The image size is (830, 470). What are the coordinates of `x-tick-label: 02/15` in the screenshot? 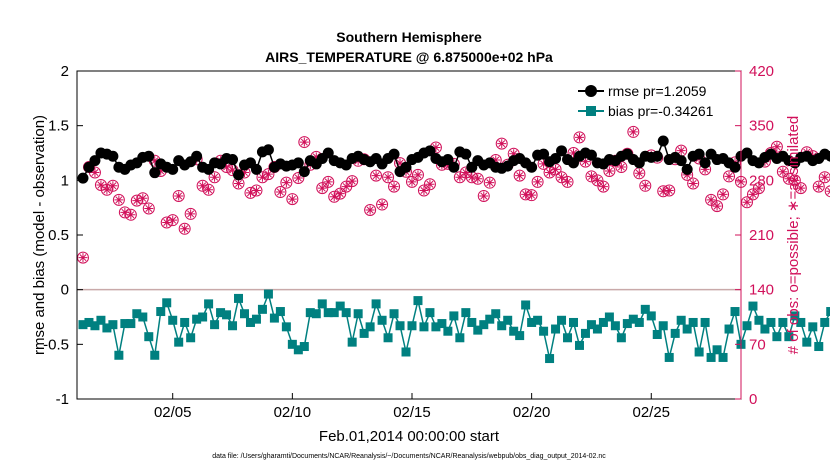 It's located at (412, 412).